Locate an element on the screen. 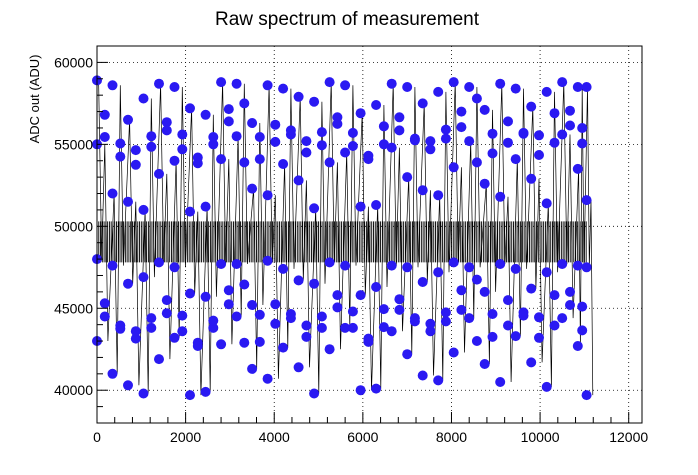 Image resolution: width=698 pixels, height=475 pixels. y-tick-label: 60000 is located at coordinates (73, 62).